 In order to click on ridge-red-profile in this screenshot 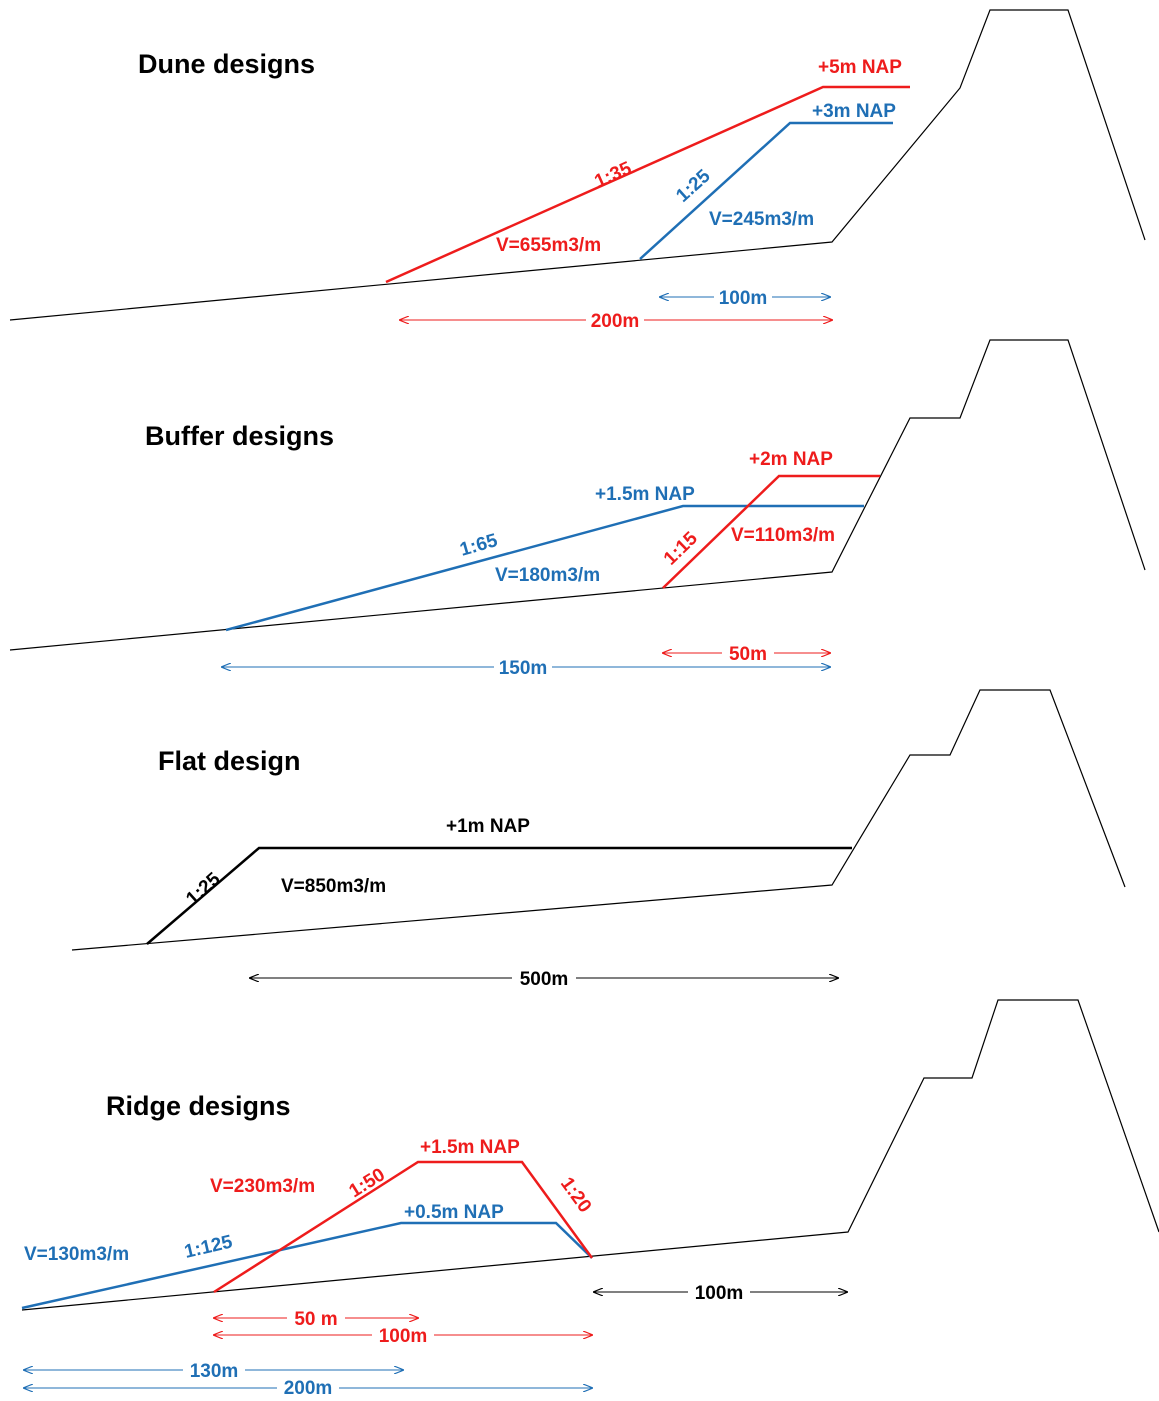, I will do `click(403, 1227)`.